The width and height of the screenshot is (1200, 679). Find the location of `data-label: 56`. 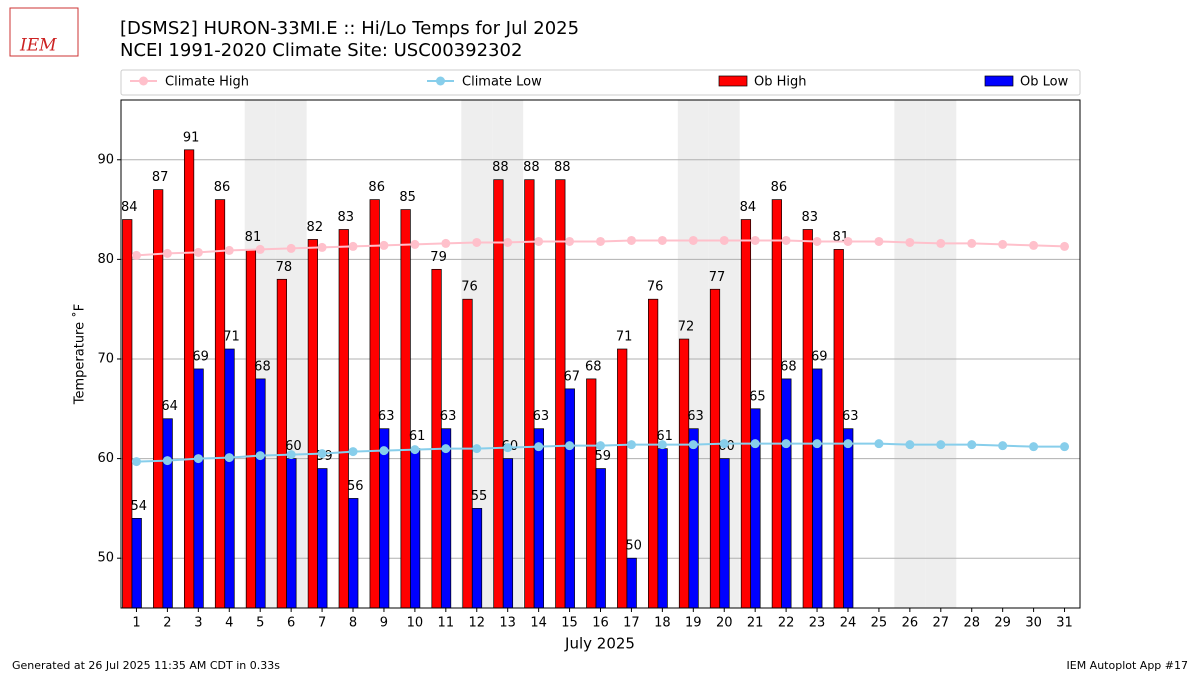

data-label: 56 is located at coordinates (355, 486).